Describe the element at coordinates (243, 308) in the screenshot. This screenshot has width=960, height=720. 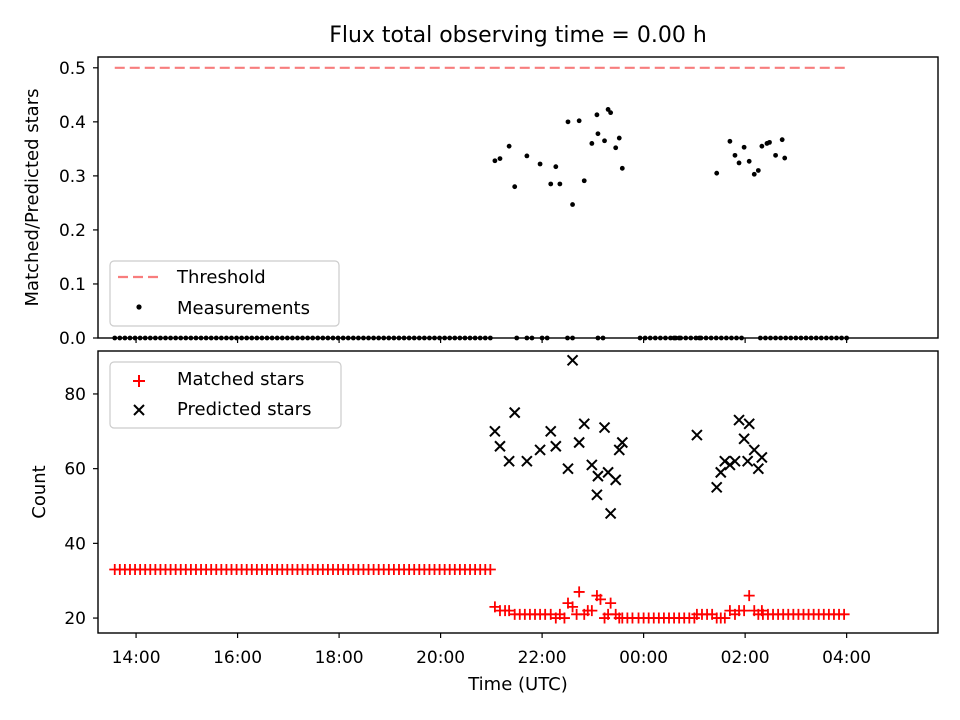
I see `legend-measurements-label: Measurements` at that location.